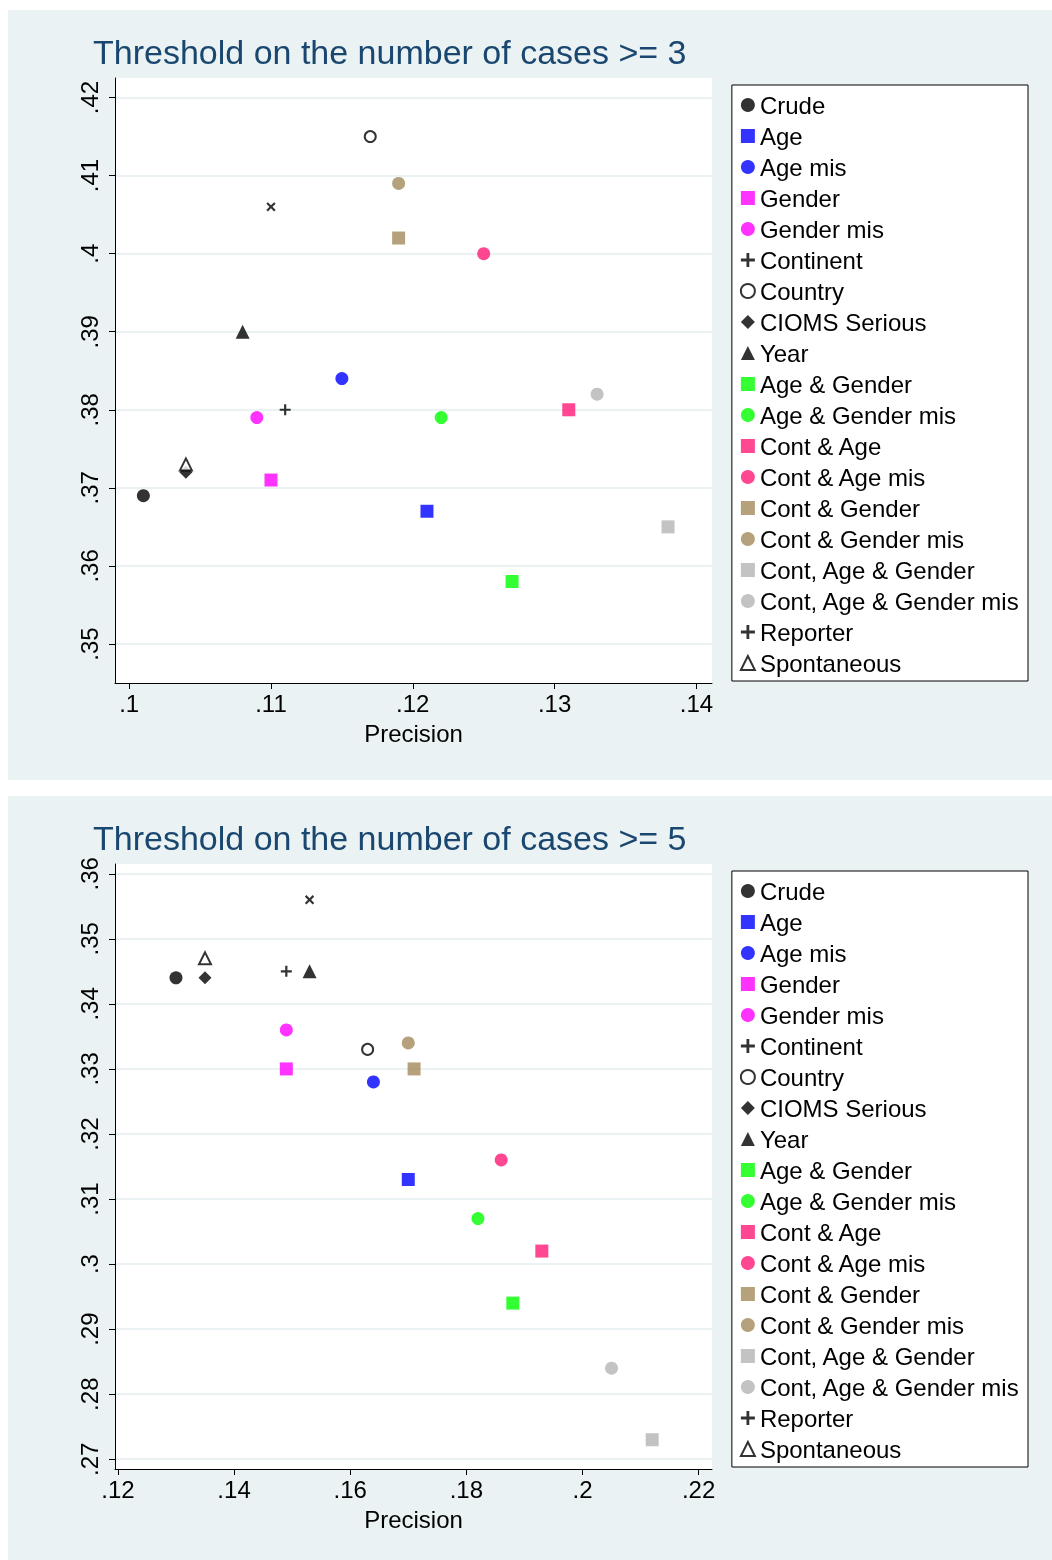  I want to click on y-tick-label: .29, so click(89, 1329).